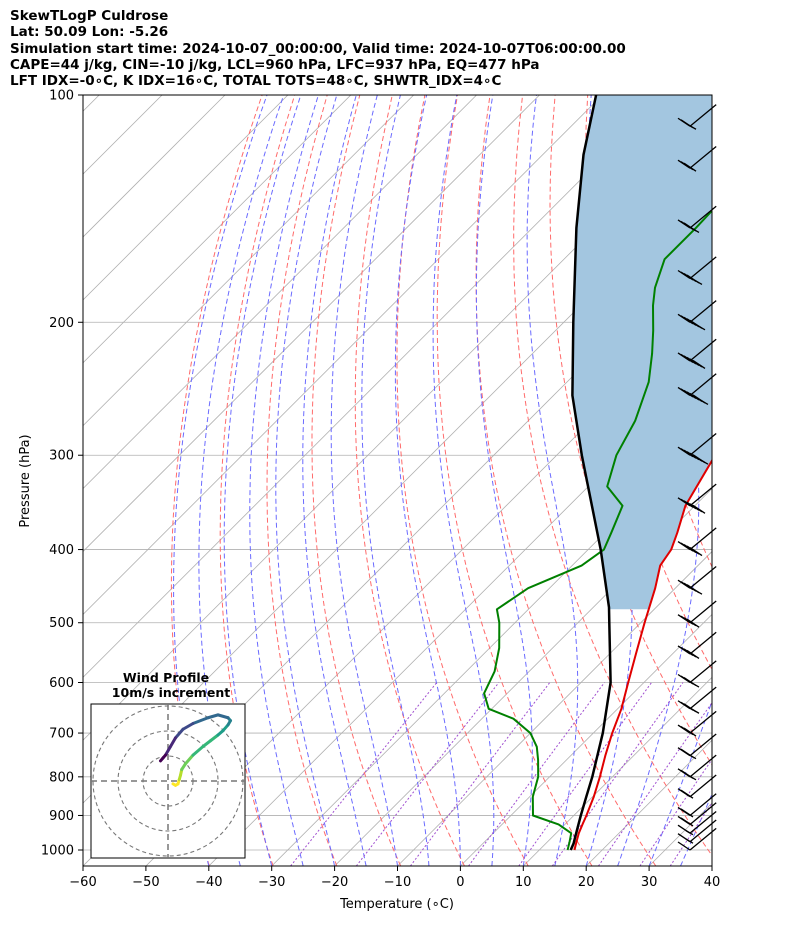  What do you see at coordinates (649, 882) in the screenshot?
I see `x-tick-label: 30` at bounding box center [649, 882].